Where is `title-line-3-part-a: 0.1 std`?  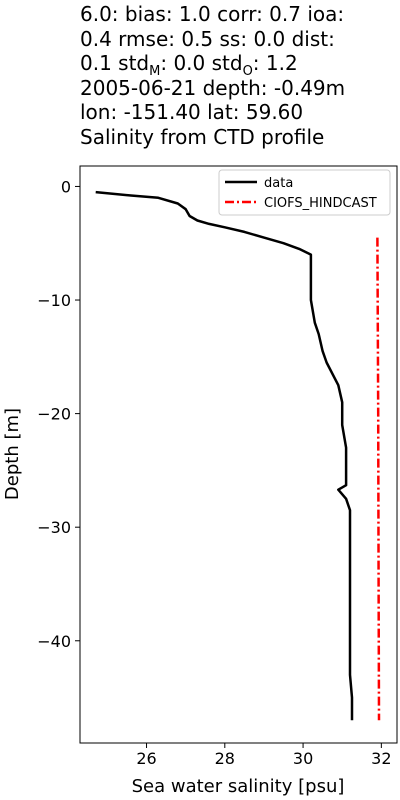
title-line-3-part-a: 0.1 std is located at coordinates (115, 63).